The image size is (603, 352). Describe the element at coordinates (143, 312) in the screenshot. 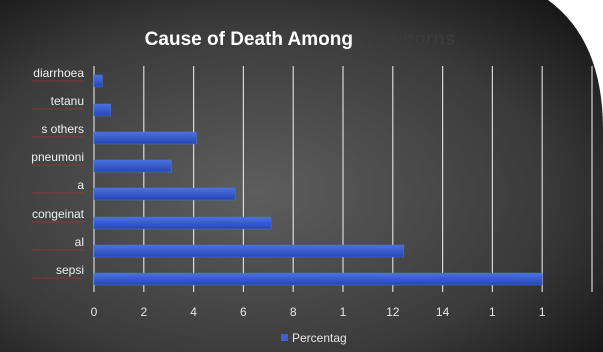

I see `x-tick-label: 2` at that location.